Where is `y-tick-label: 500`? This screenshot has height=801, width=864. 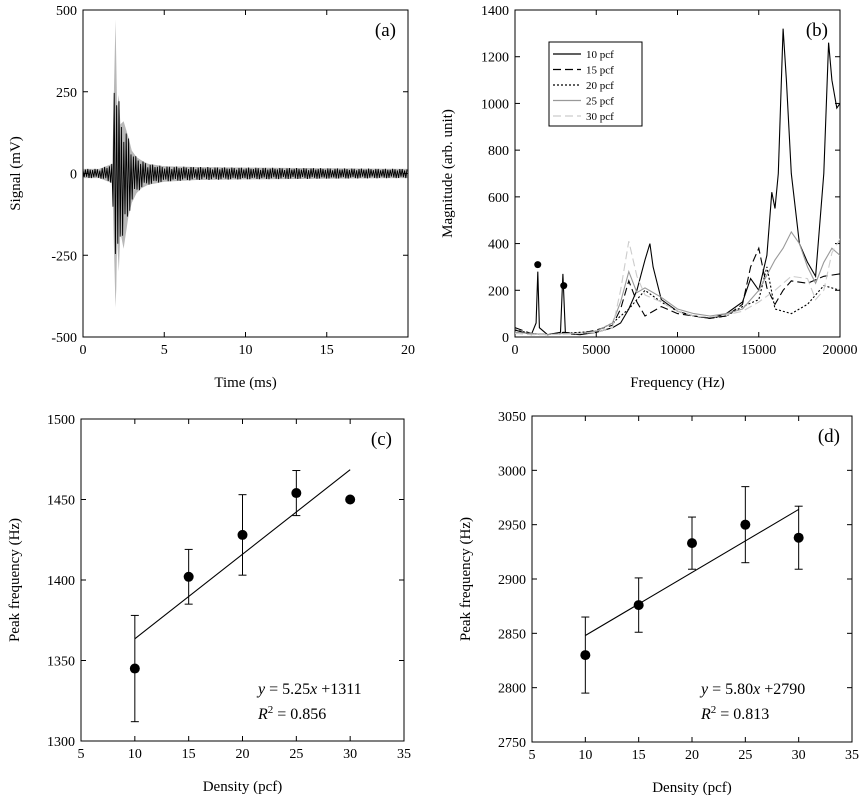
y-tick-label: 500 is located at coordinates (66, 11).